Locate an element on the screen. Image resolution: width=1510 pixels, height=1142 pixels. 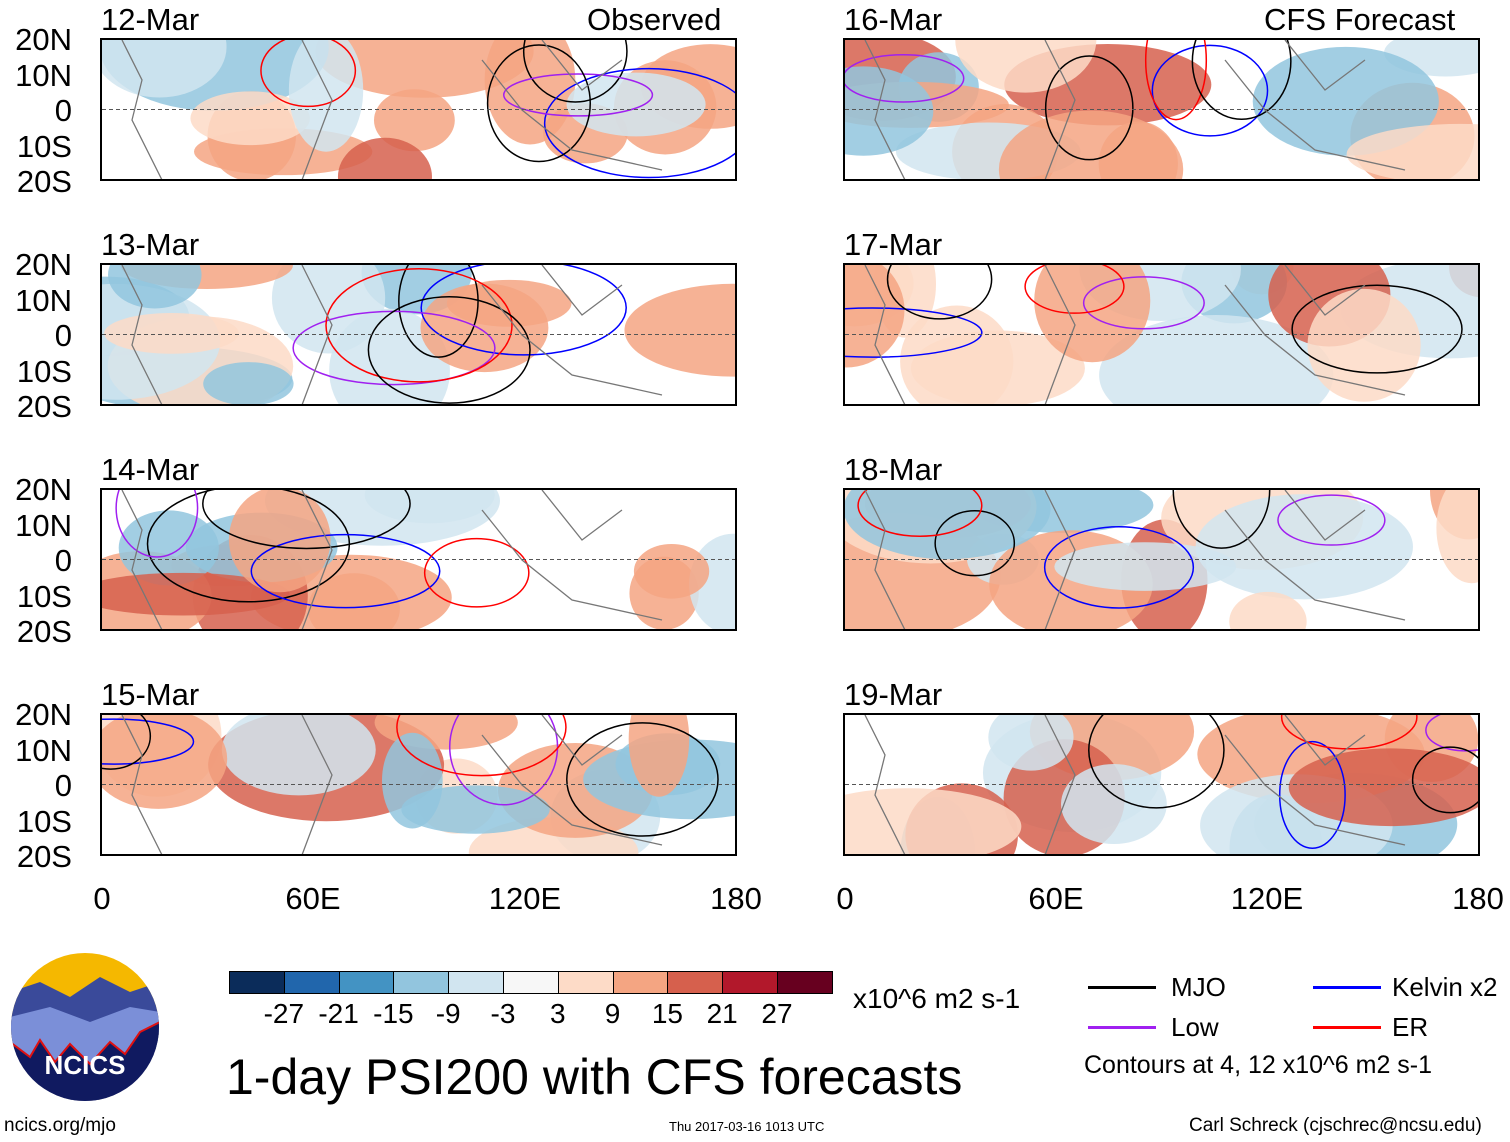
legend-line-er is located at coordinates (1347, 1027).